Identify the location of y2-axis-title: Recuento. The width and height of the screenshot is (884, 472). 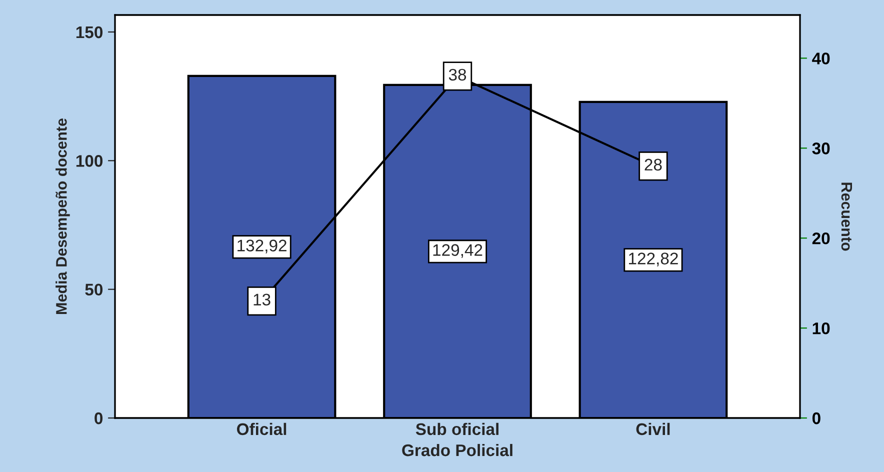
(846, 216).